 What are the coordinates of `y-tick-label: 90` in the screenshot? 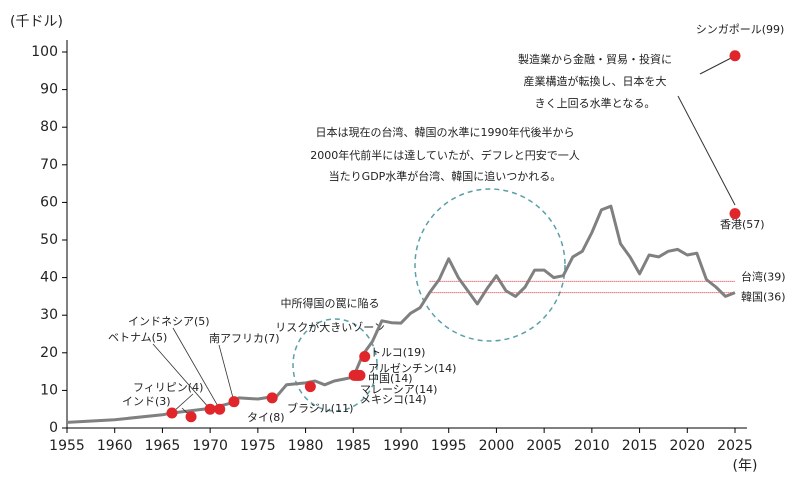 It's located at (49, 90).